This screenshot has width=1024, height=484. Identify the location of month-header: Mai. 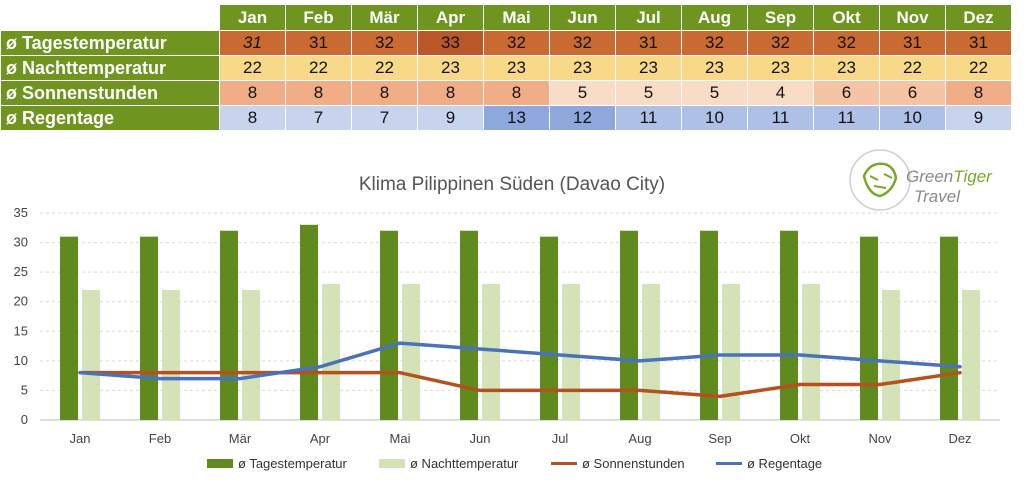
(516, 17).